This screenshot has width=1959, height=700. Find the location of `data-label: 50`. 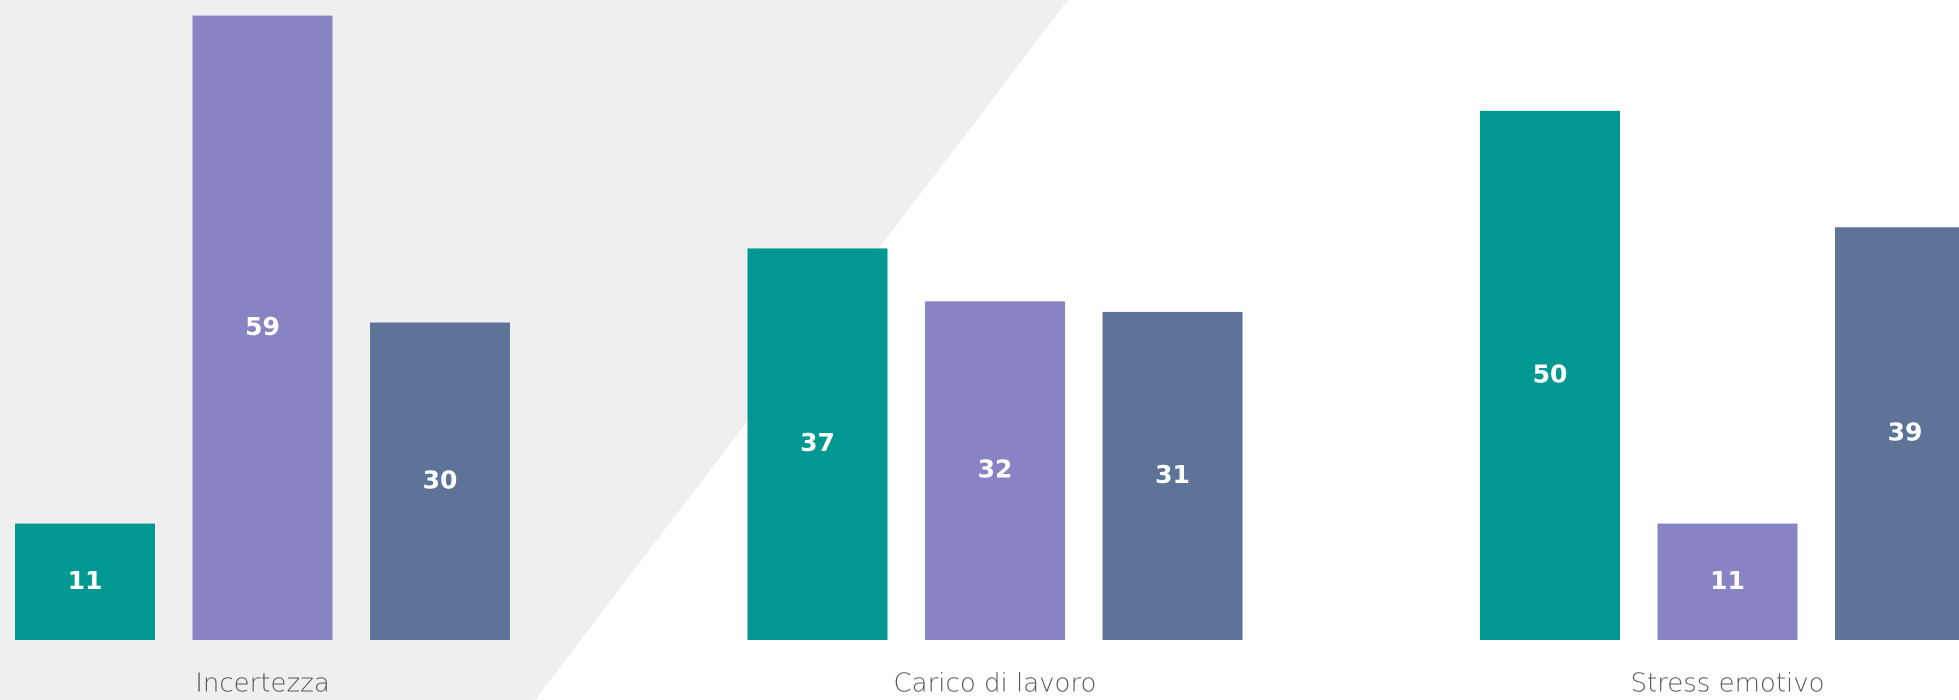

data-label: 50 is located at coordinates (1550, 373).